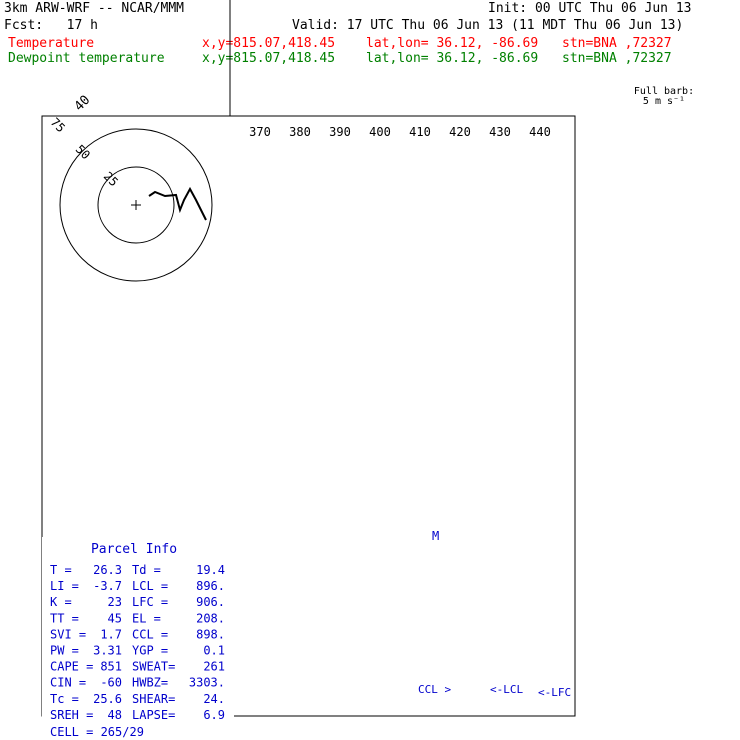 The height and width of the screenshot is (740, 740). I want to click on parcel-row-label: Td =, so click(146, 570).